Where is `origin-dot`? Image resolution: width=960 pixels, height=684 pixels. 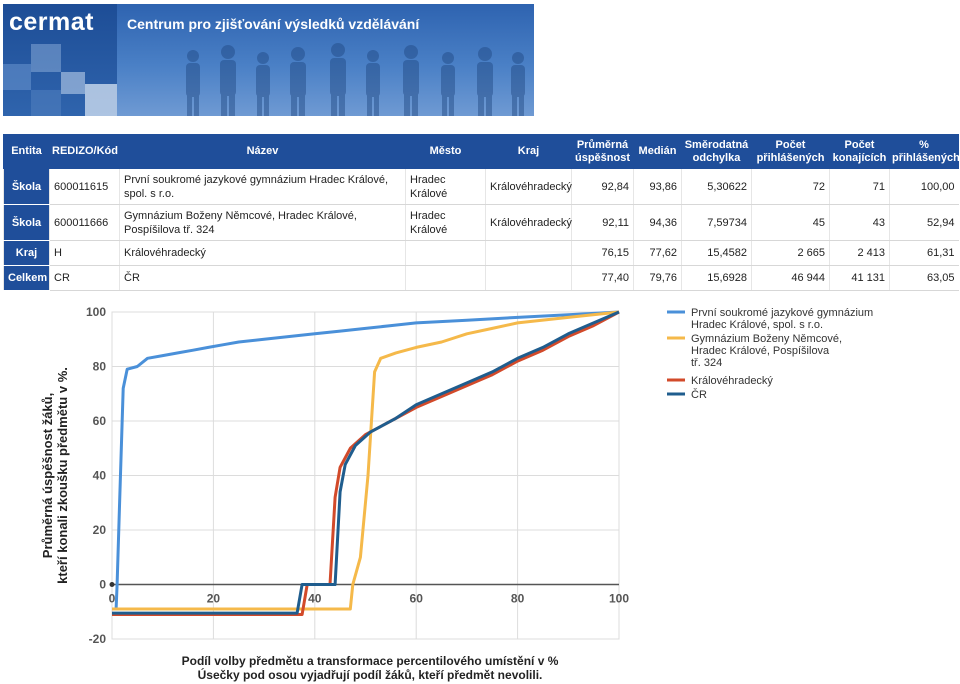
origin-dot is located at coordinates (112, 584).